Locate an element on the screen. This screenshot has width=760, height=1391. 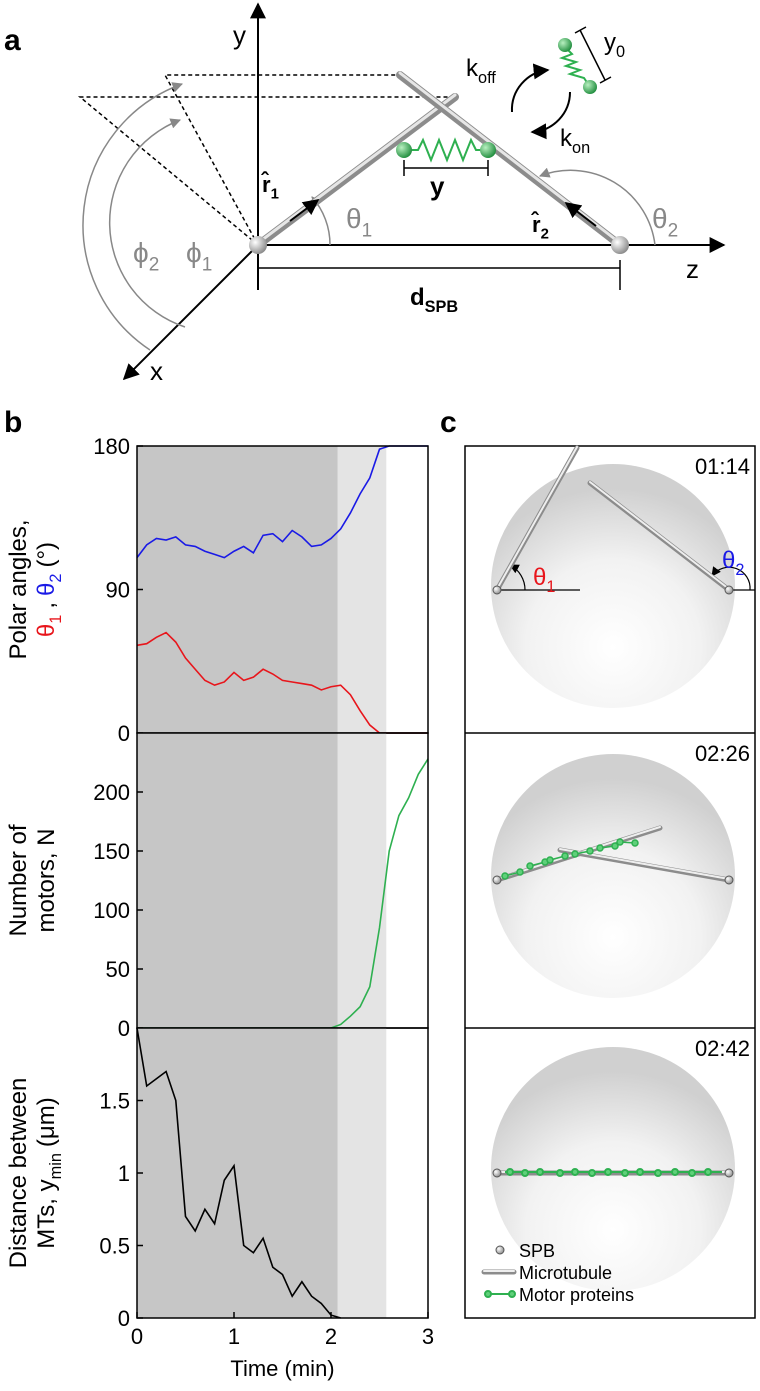
text-part: motors, N is located at coordinates (46, 880).